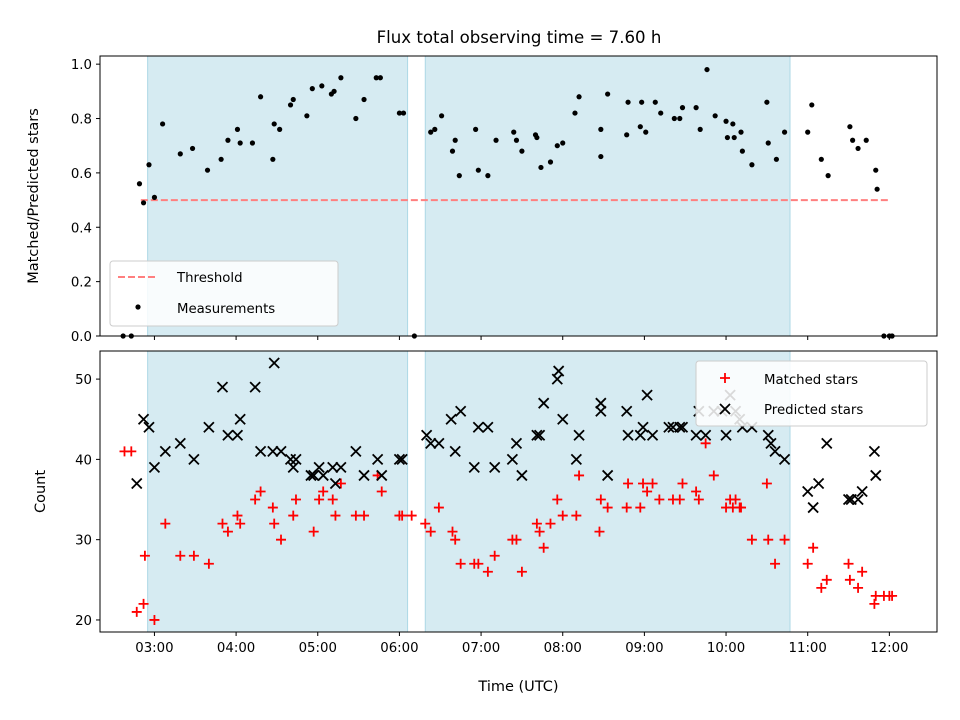 The height and width of the screenshot is (720, 960). What do you see at coordinates (517, 687) in the screenshot?
I see `x-axis-title: Time (UTC)` at bounding box center [517, 687].